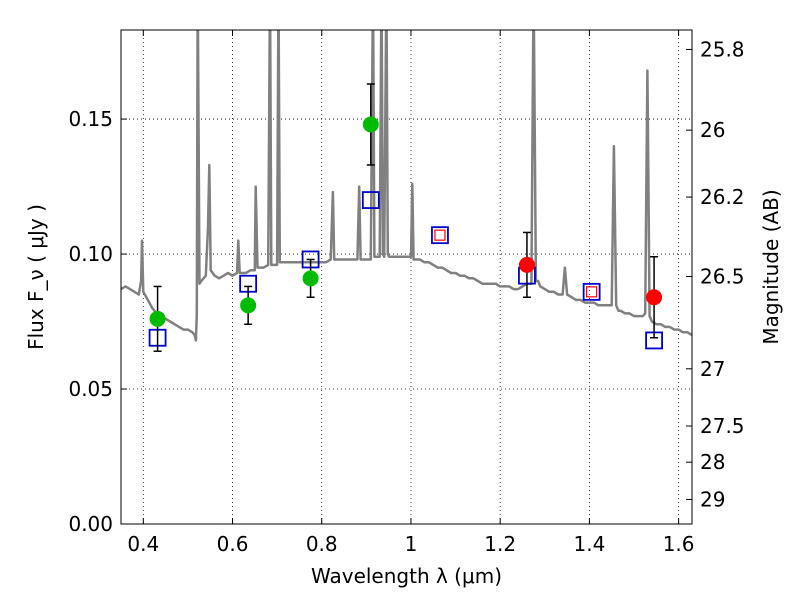  What do you see at coordinates (712, 369) in the screenshot?
I see `right-tick-label: 27` at bounding box center [712, 369].